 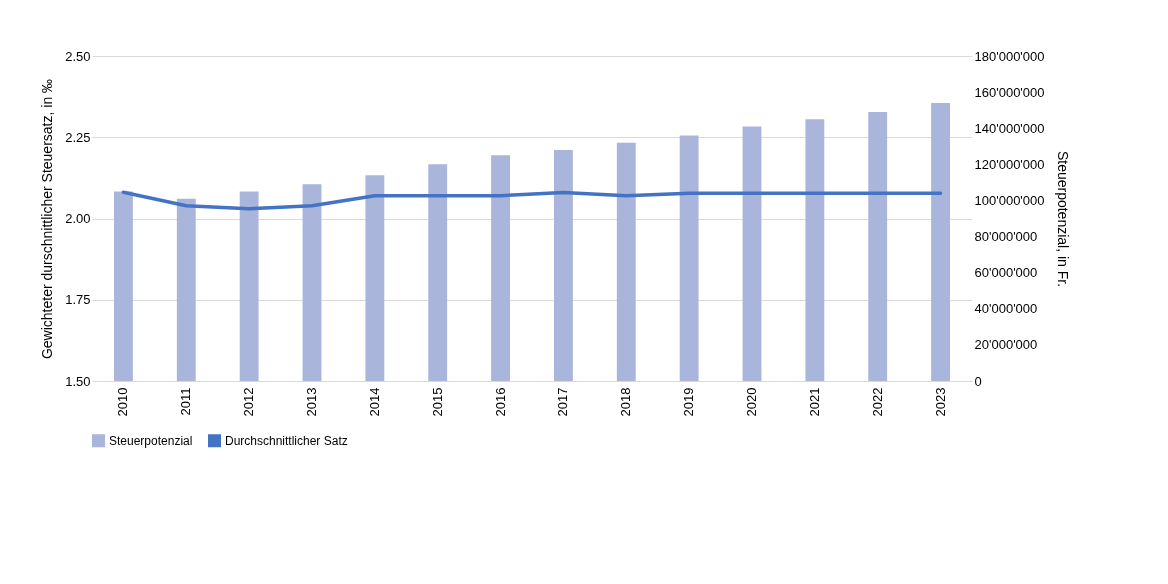 What do you see at coordinates (1009, 56) in the screenshot?
I see `y2-tick-label: 180'000'000` at bounding box center [1009, 56].